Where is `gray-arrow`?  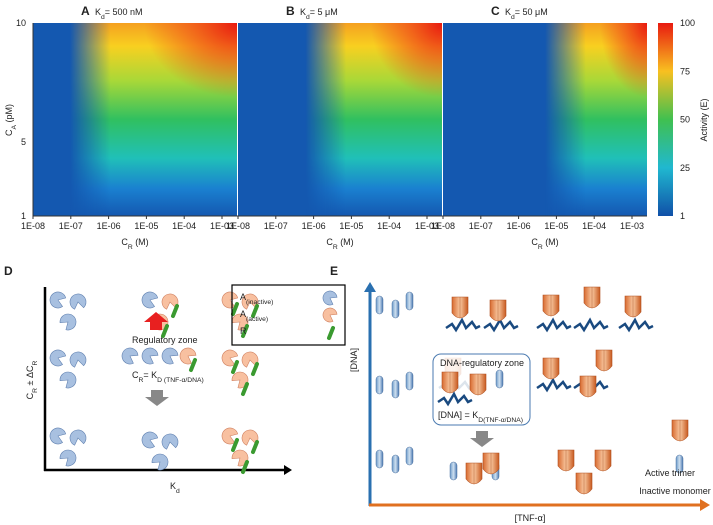
gray-arrow is located at coordinates (482, 439).